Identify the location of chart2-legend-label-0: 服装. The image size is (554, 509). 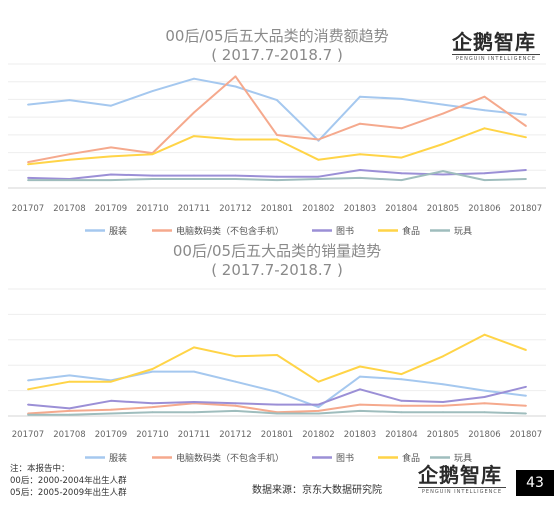
(118, 458).